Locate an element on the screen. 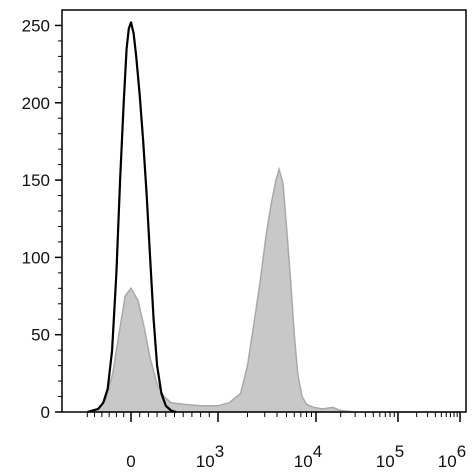 The width and height of the screenshot is (474, 474). x-tick-label-exponent: 4 is located at coordinates (317, 451).